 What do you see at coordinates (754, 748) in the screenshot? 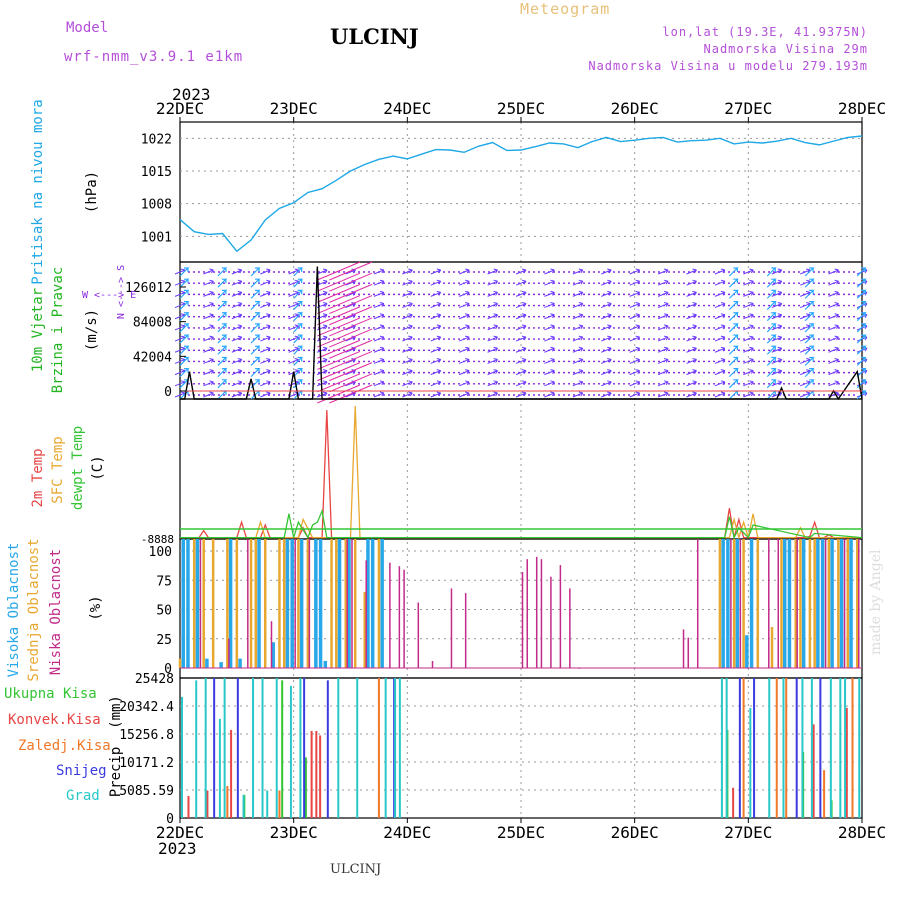
I see `snow-bar` at bounding box center [754, 748].